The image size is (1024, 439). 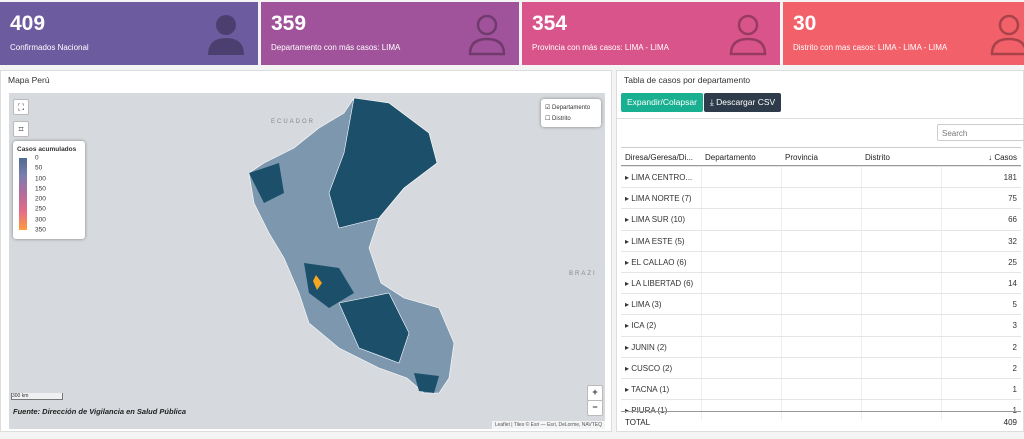 What do you see at coordinates (651, 33) in the screenshot?
I see `value-card: 354 Provincia con más casos: LIMA - LIMA` at bounding box center [651, 33].